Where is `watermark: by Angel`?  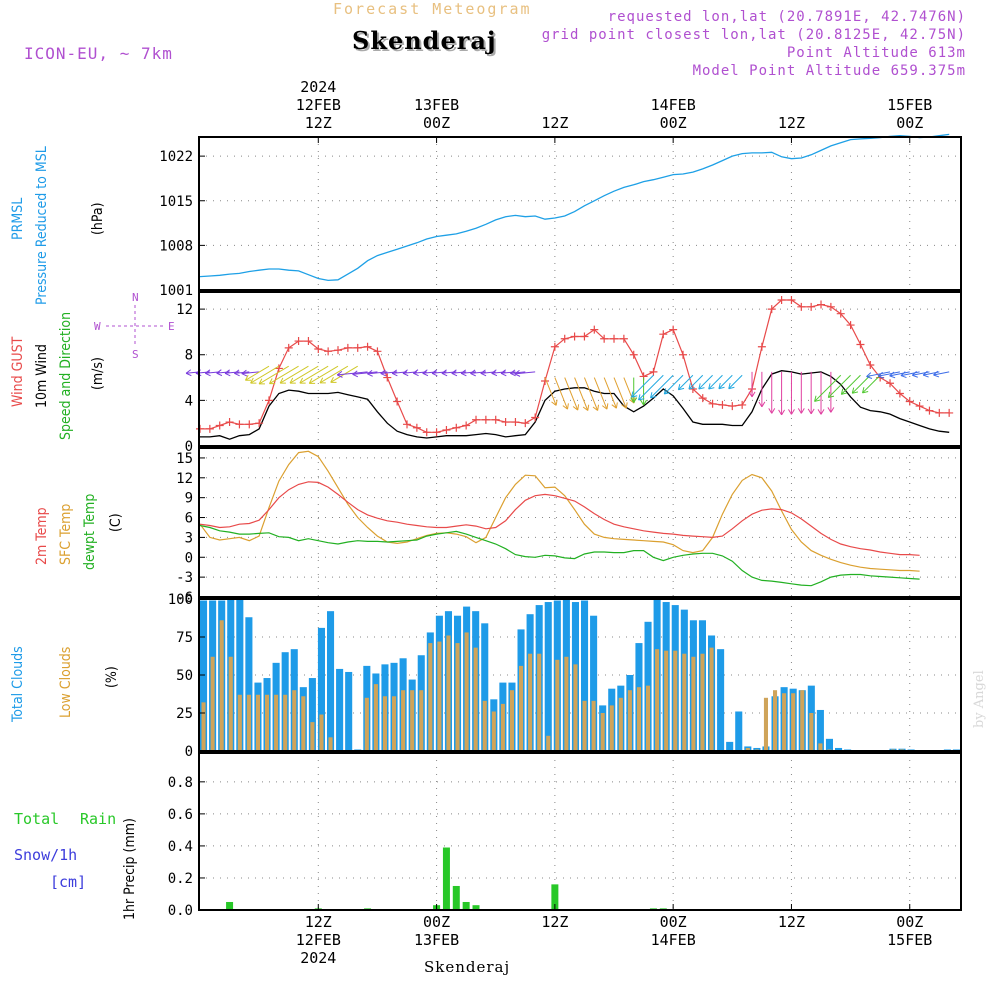
watermark: by Angel is located at coordinates (979, 699).